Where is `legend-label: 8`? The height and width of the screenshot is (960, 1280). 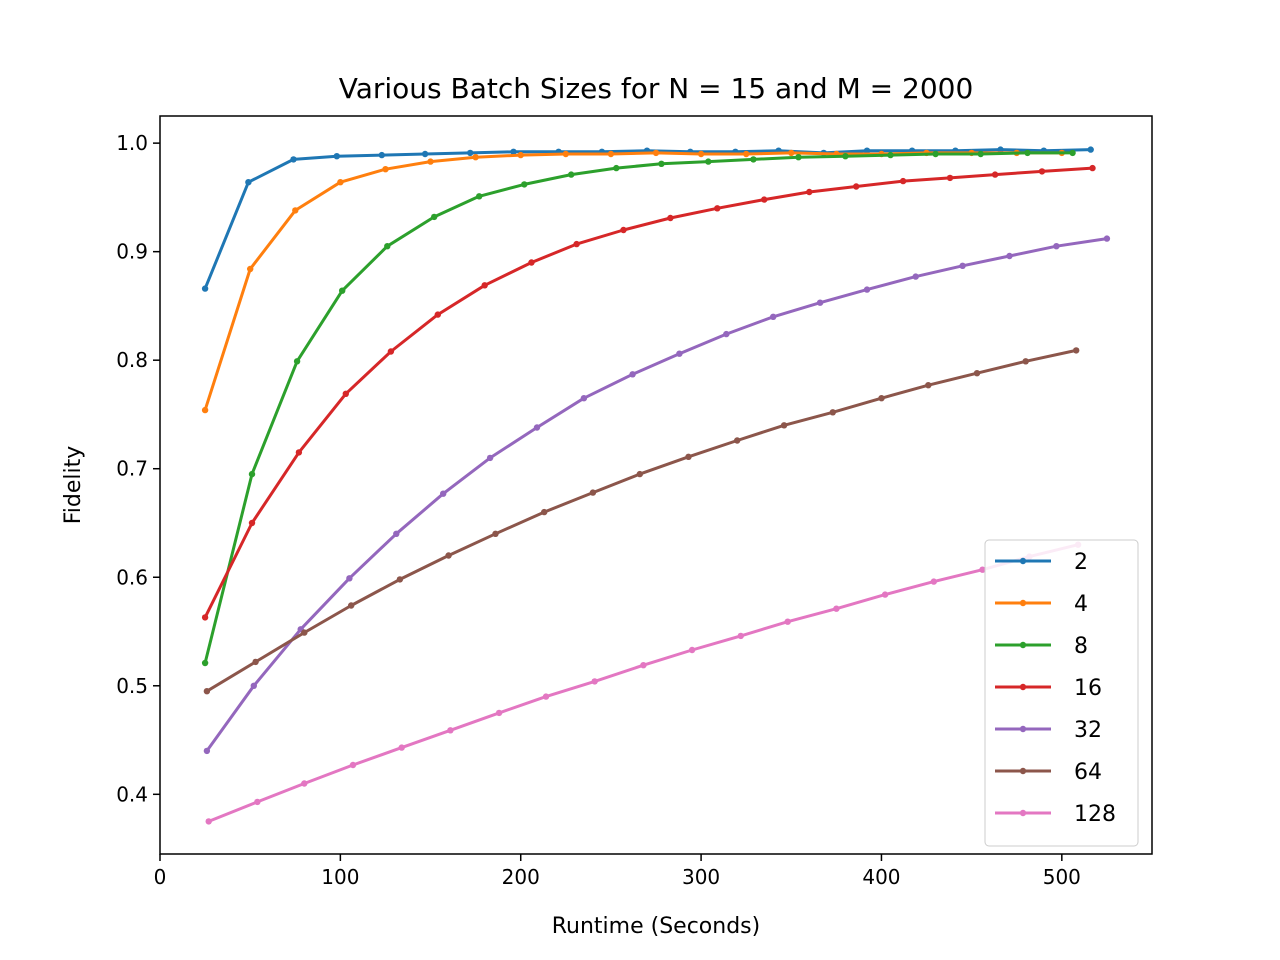 legend-label: 8 is located at coordinates (1081, 646).